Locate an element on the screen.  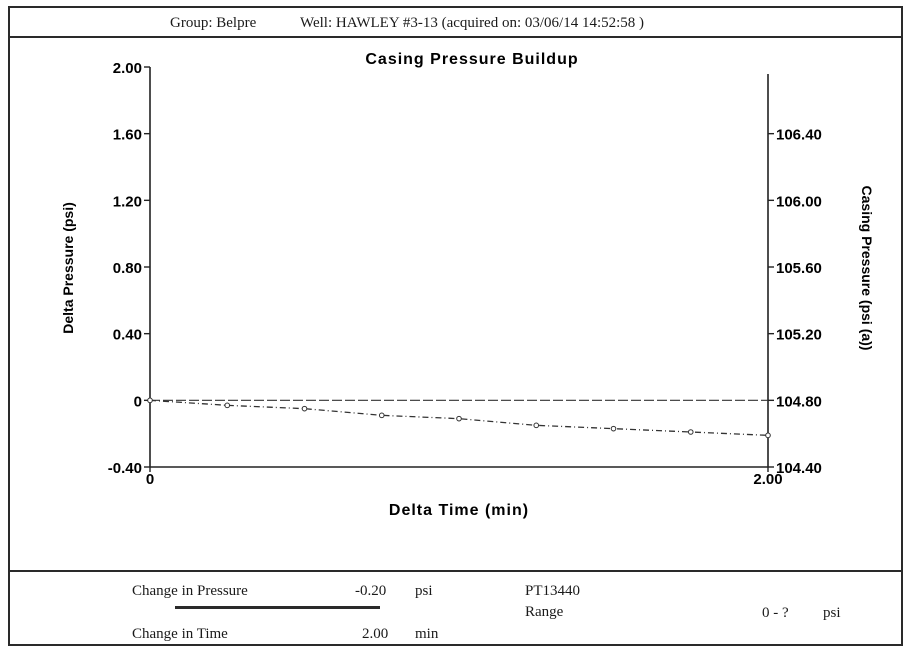
x-tick-label: 2.00 is located at coordinates (767, 479).